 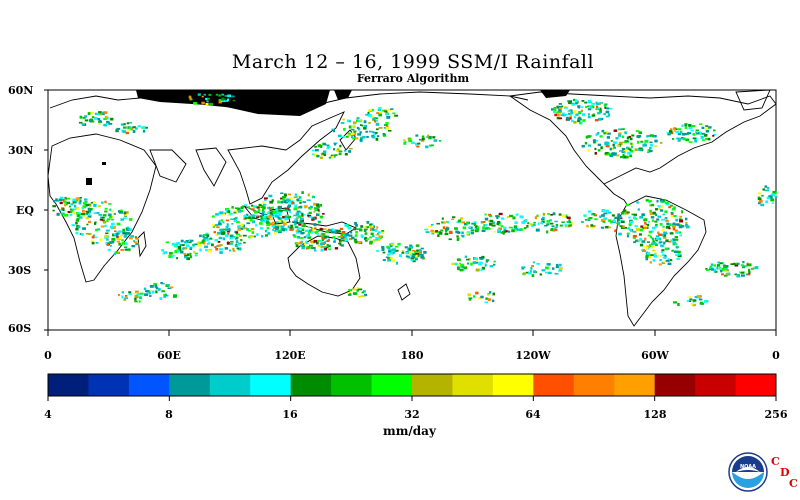 I want to click on colorbar-tick-256: 256, so click(x=776, y=414).